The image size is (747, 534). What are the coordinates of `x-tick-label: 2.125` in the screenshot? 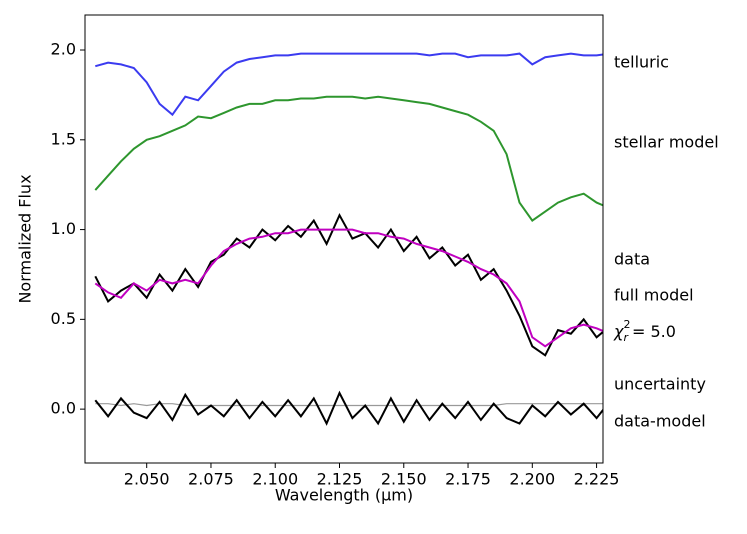 It's located at (340, 479).